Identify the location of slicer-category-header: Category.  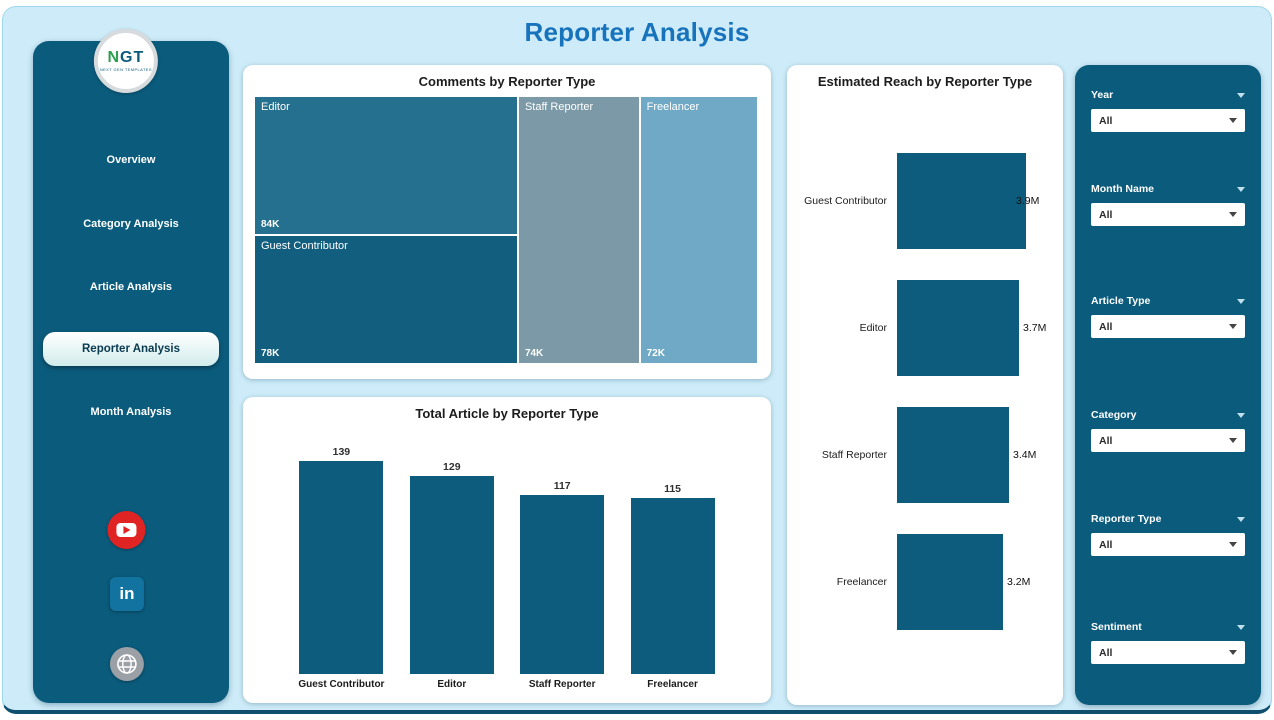
(1168, 415).